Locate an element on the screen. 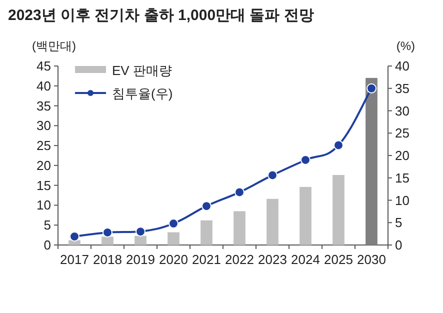 The height and width of the screenshot is (313, 443). y-axis-title: (백만대) is located at coordinates (54, 46).